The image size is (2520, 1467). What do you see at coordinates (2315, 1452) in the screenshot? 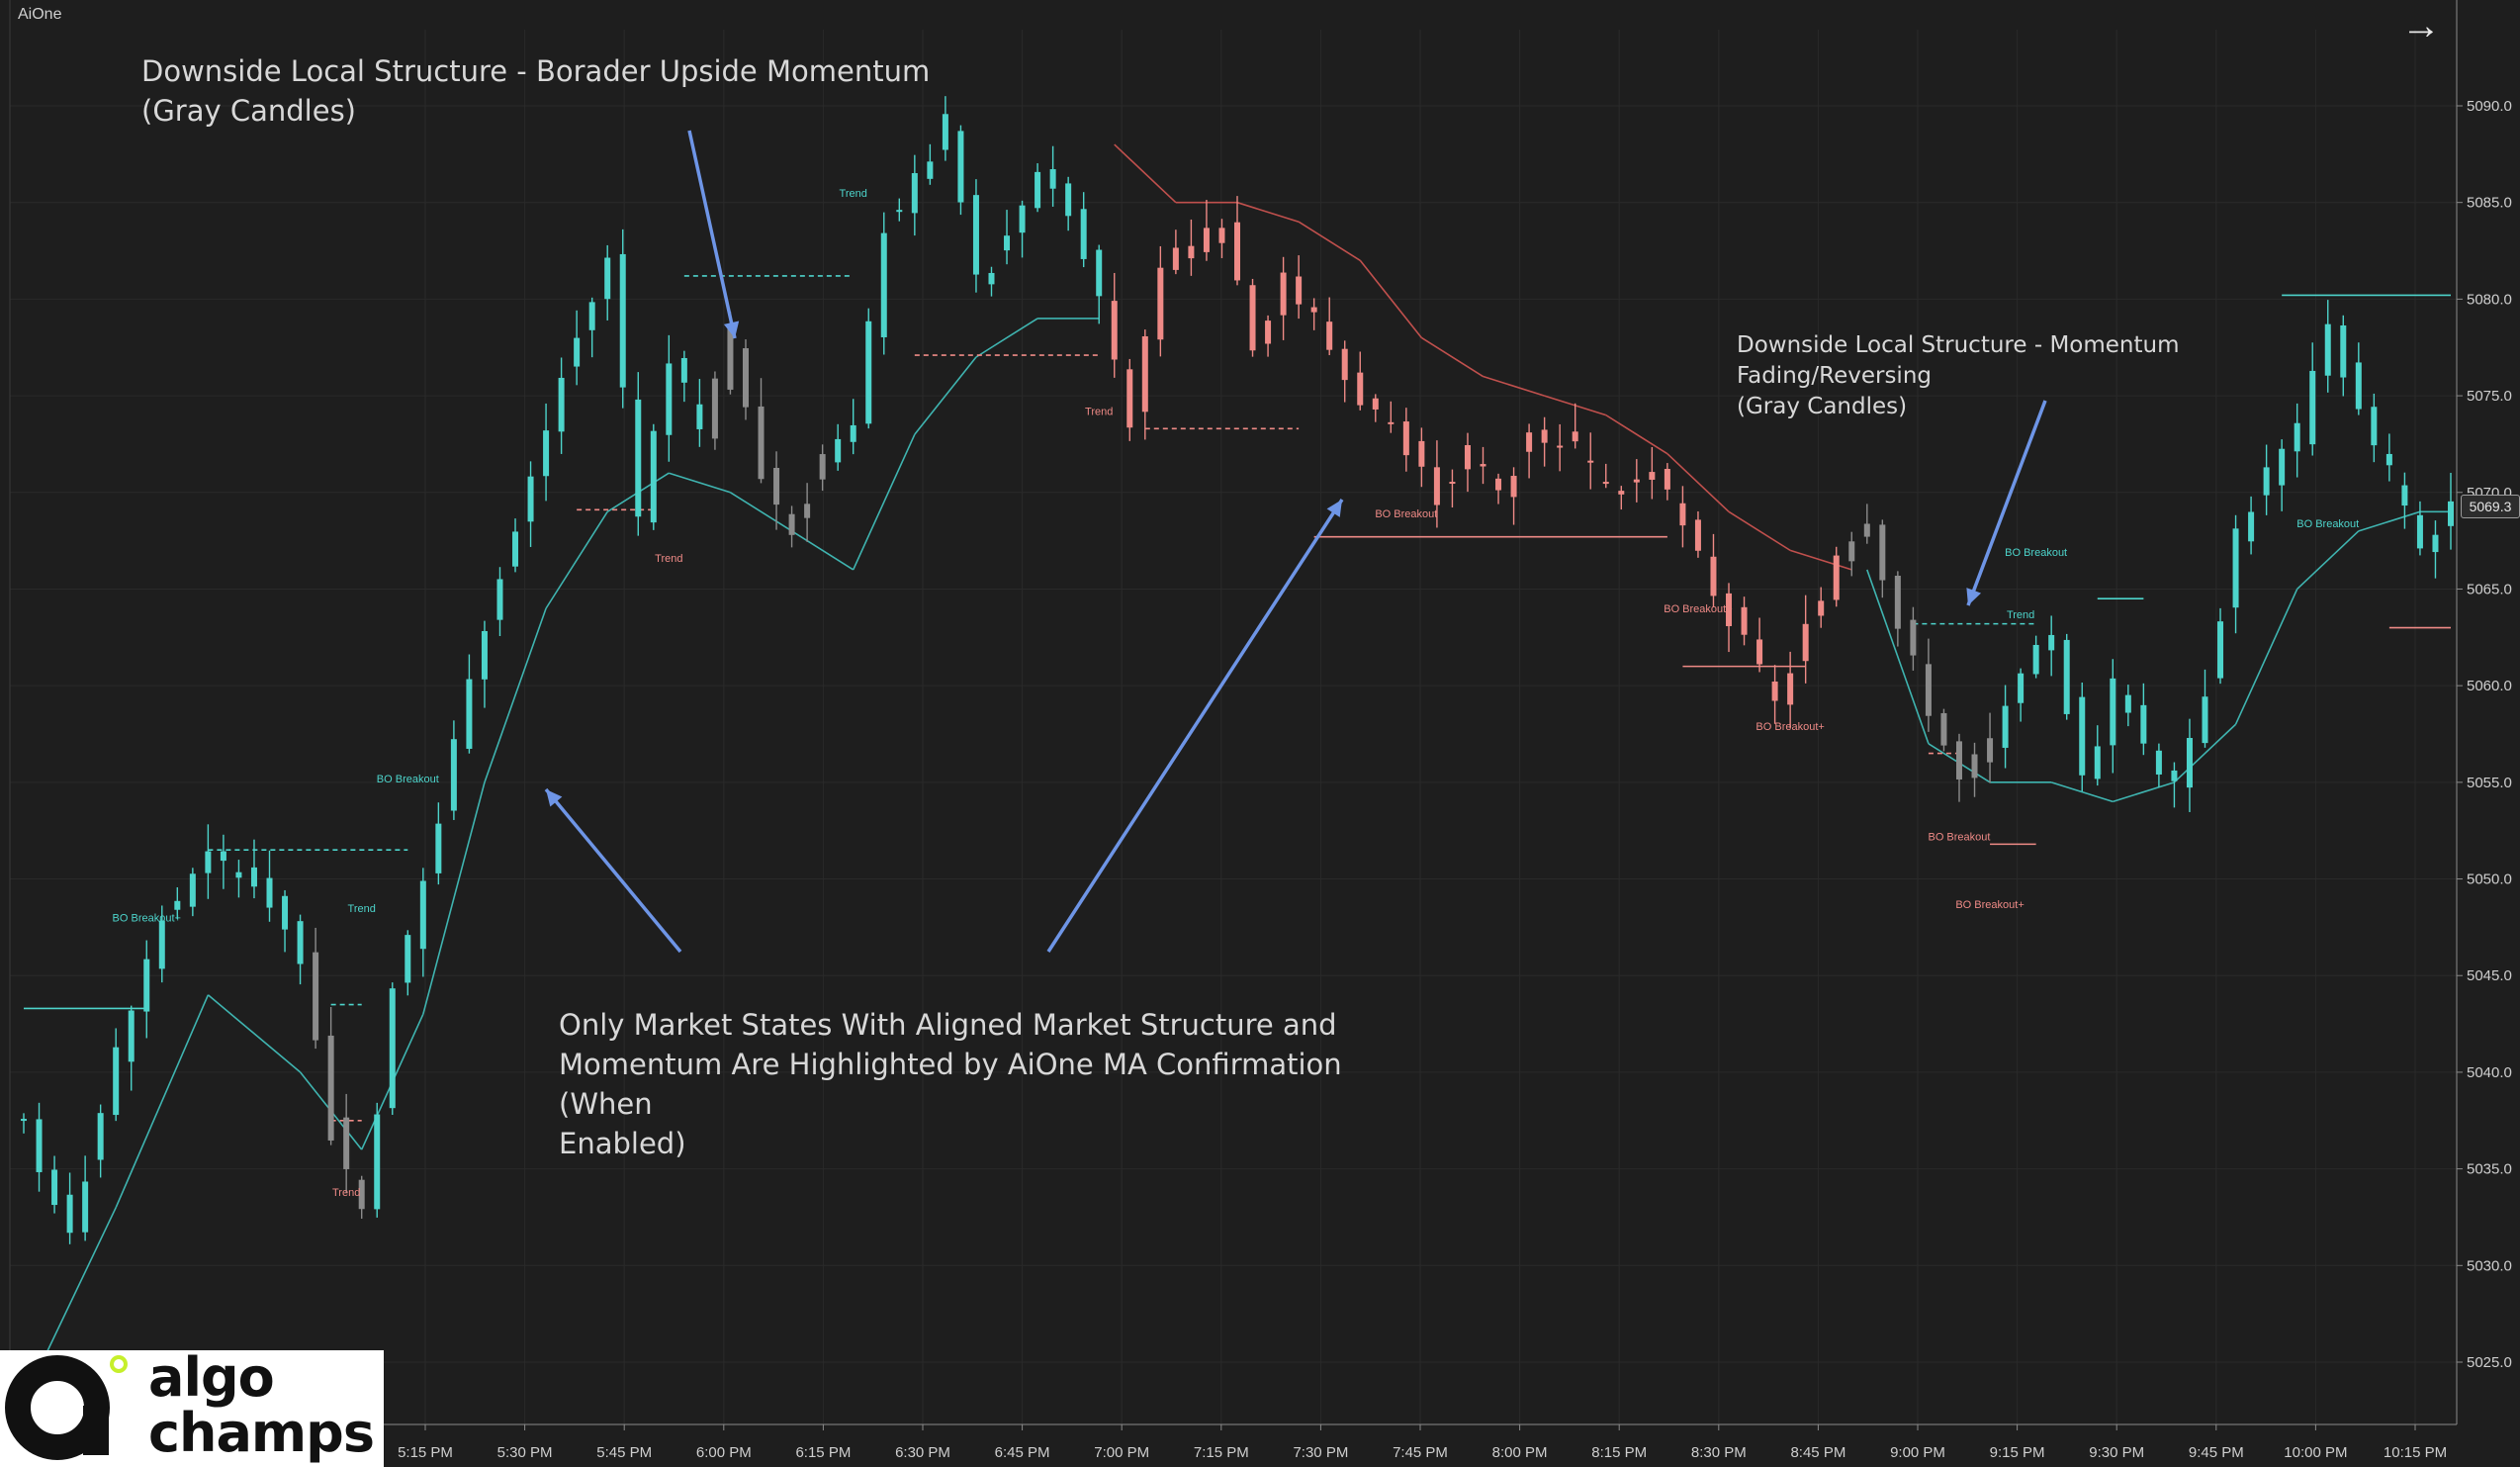
I see `x-tick-label: 10:00 PM` at bounding box center [2315, 1452].